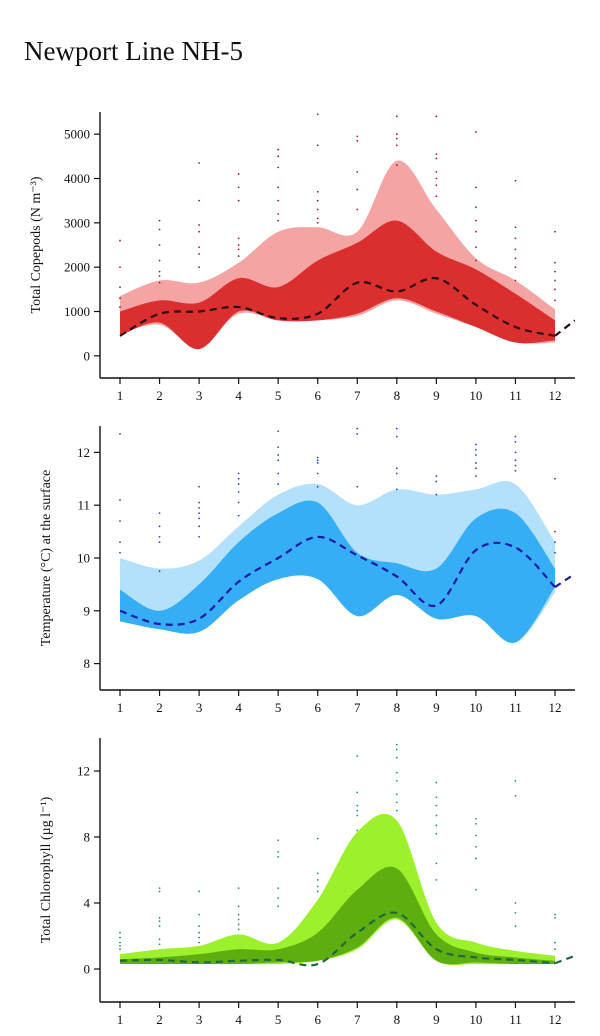  Describe the element at coordinates (337, 915) in the screenshot. I see `chlorophyll-inner-band` at that location.